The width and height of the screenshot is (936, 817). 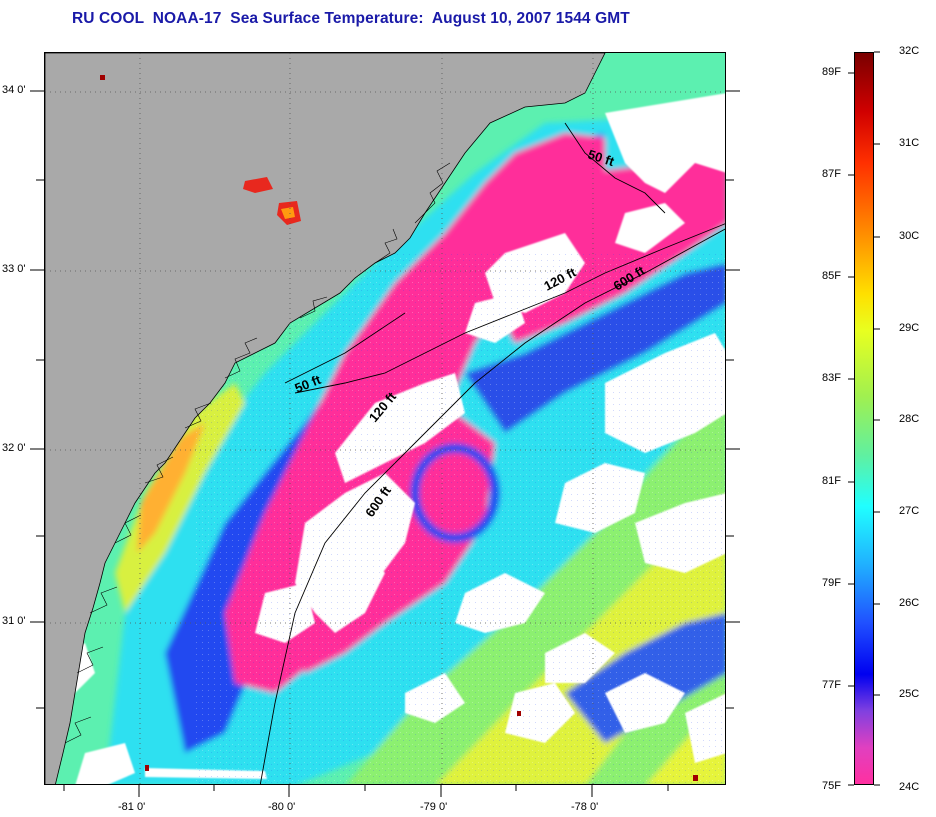 What do you see at coordinates (14, 90) in the screenshot?
I see `lat-label-34: 34 0'` at bounding box center [14, 90].